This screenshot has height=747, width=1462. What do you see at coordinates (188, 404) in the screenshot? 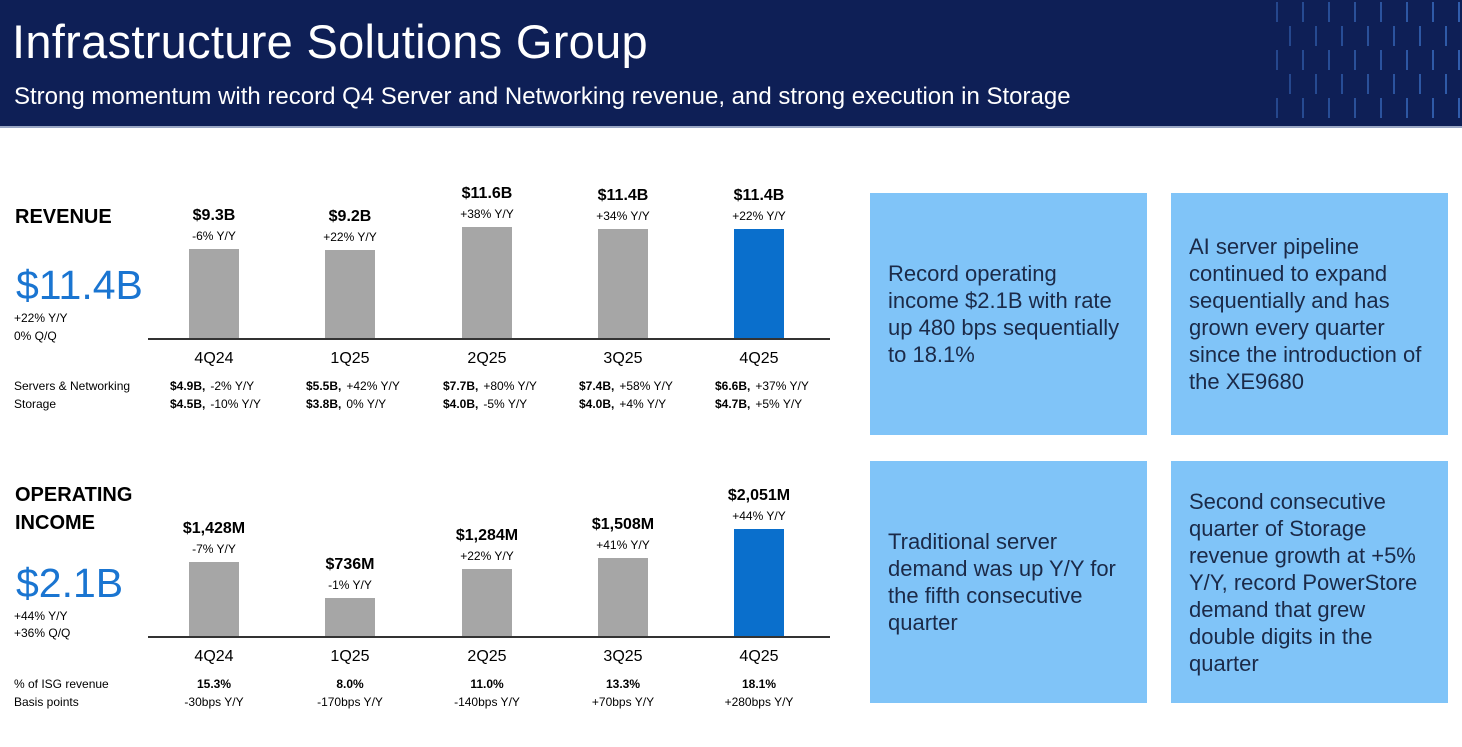
I see `breakdown-value: $4.5B,` at bounding box center [188, 404].